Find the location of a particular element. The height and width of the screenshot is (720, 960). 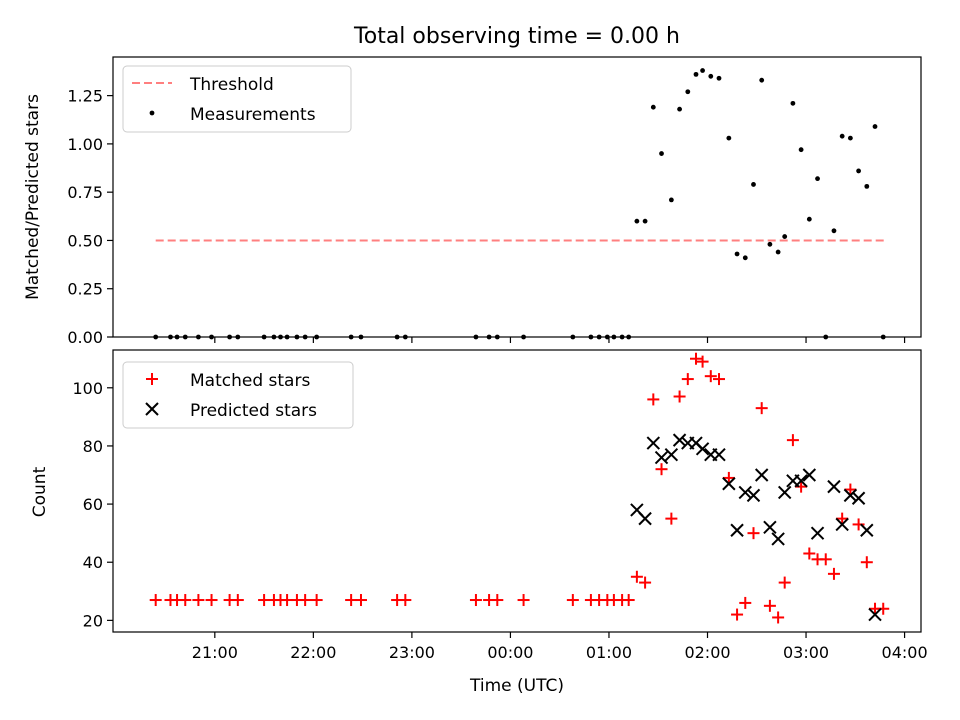

legend-matched-label: Matched stars is located at coordinates (250, 381).